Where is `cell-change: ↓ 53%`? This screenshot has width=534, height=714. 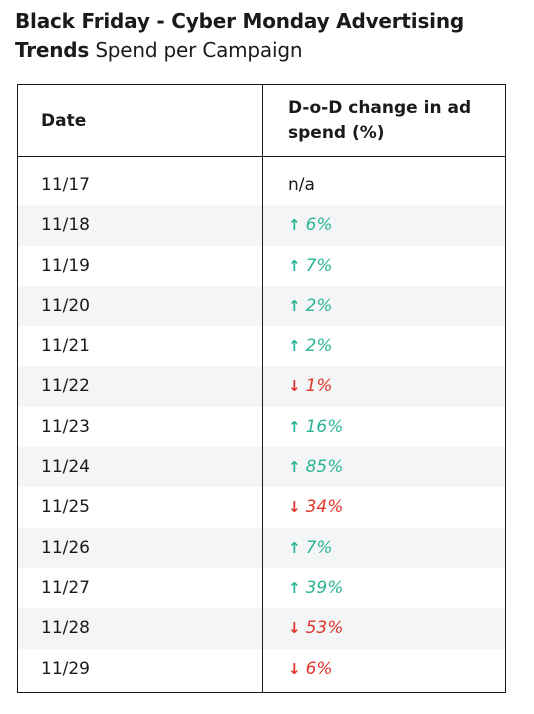
cell-change: ↓ 53% is located at coordinates (315, 628).